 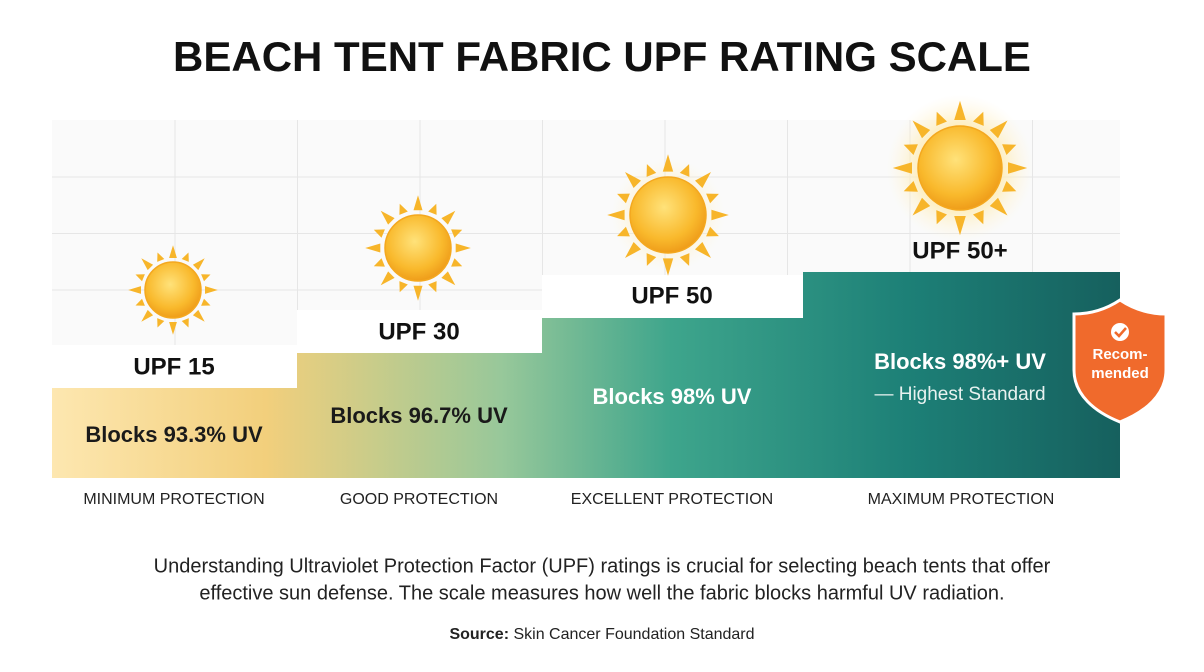 I want to click on source-text: Skin Cancer Foundation Standard, so click(x=633, y=634).